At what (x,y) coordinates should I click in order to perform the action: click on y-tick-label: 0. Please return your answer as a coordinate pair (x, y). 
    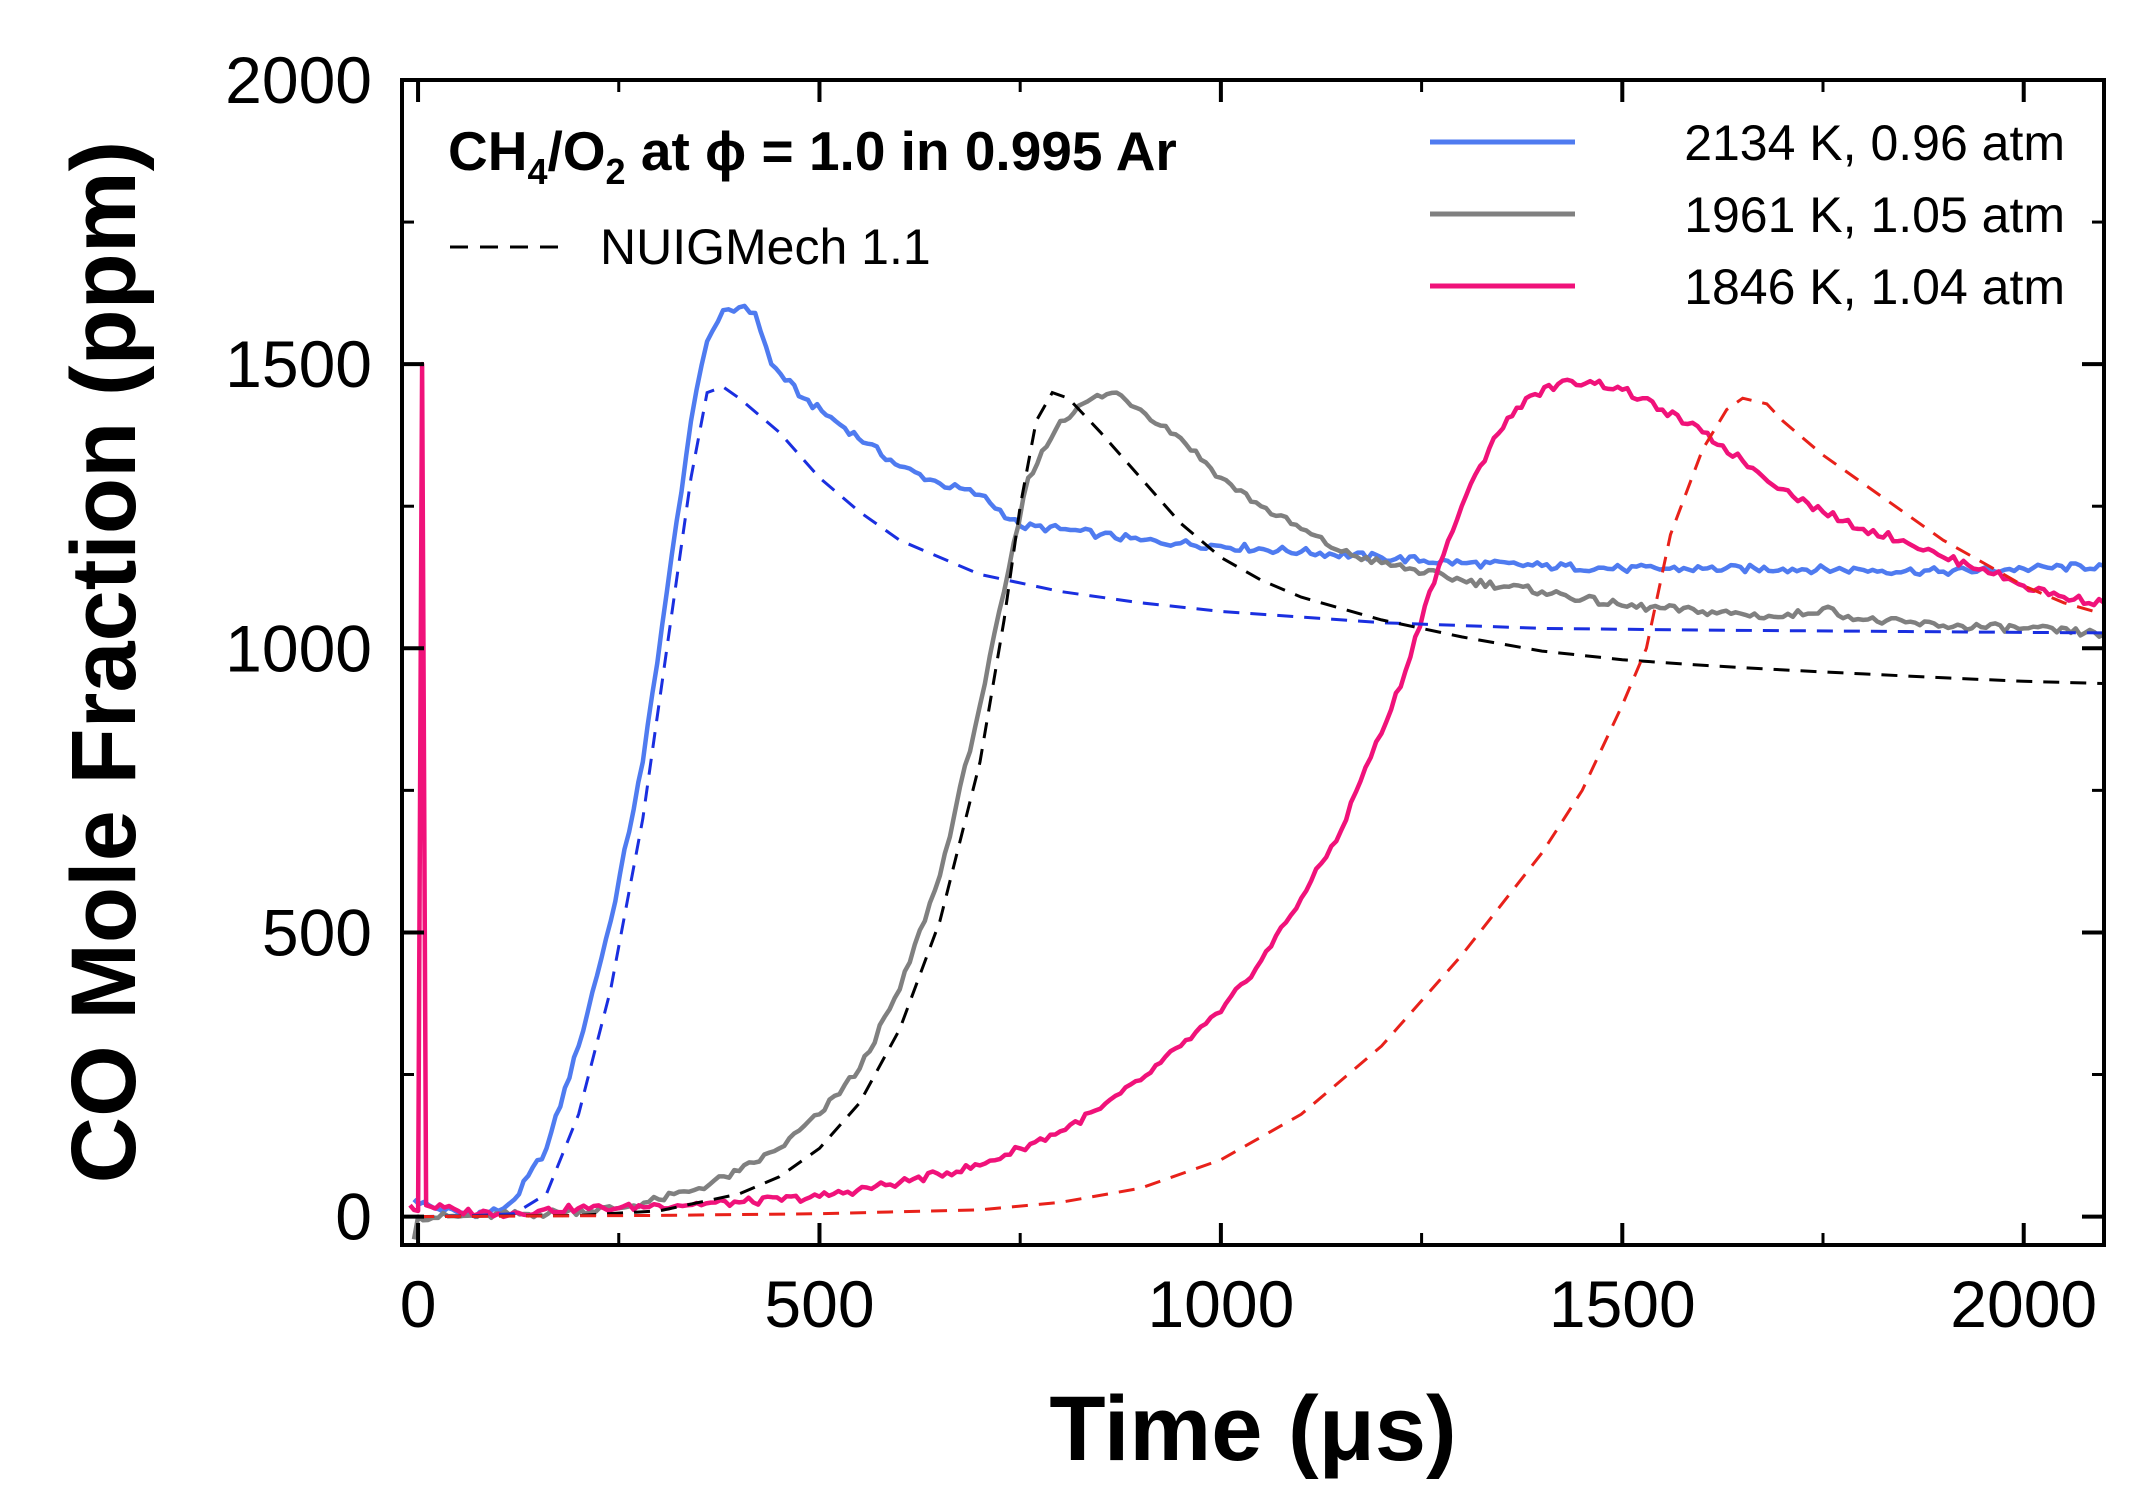
    Looking at the image, I should click on (353, 1217).